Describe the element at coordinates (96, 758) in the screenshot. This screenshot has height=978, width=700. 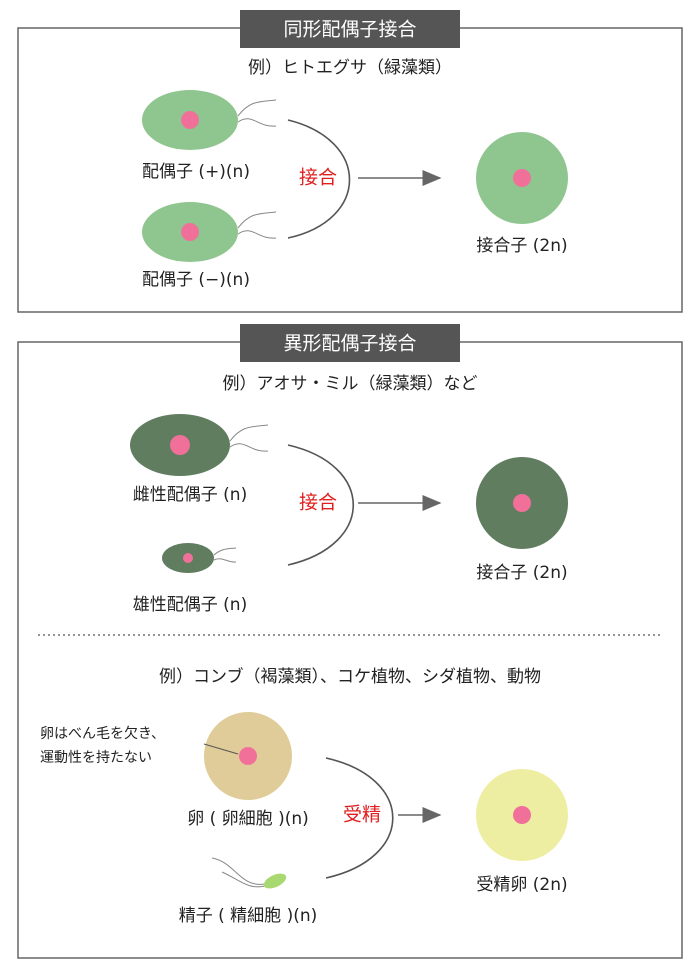
I see `note: 運動性を持たない` at that location.